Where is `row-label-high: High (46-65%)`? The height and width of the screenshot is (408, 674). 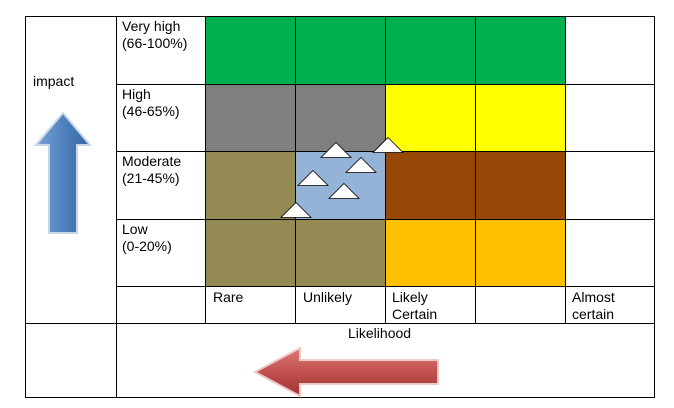 row-label-high: High (46-65%) is located at coordinates (151, 102).